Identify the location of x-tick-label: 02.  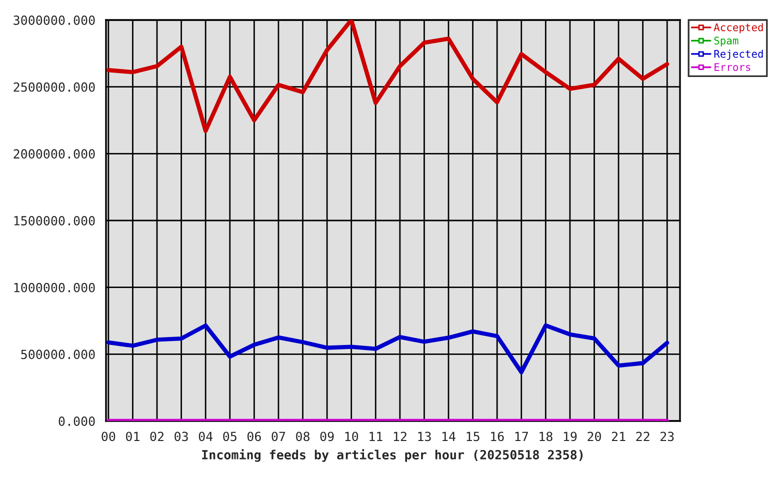
(157, 437).